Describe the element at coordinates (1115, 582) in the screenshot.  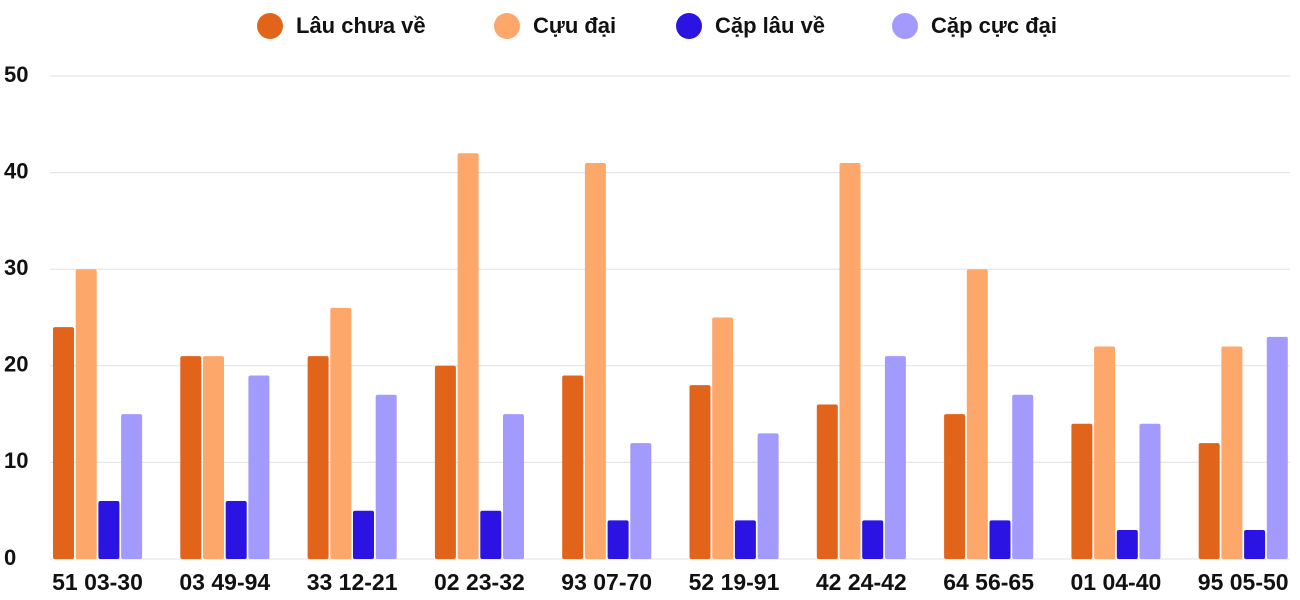
I see `x-tick-label: 01 04-40` at that location.